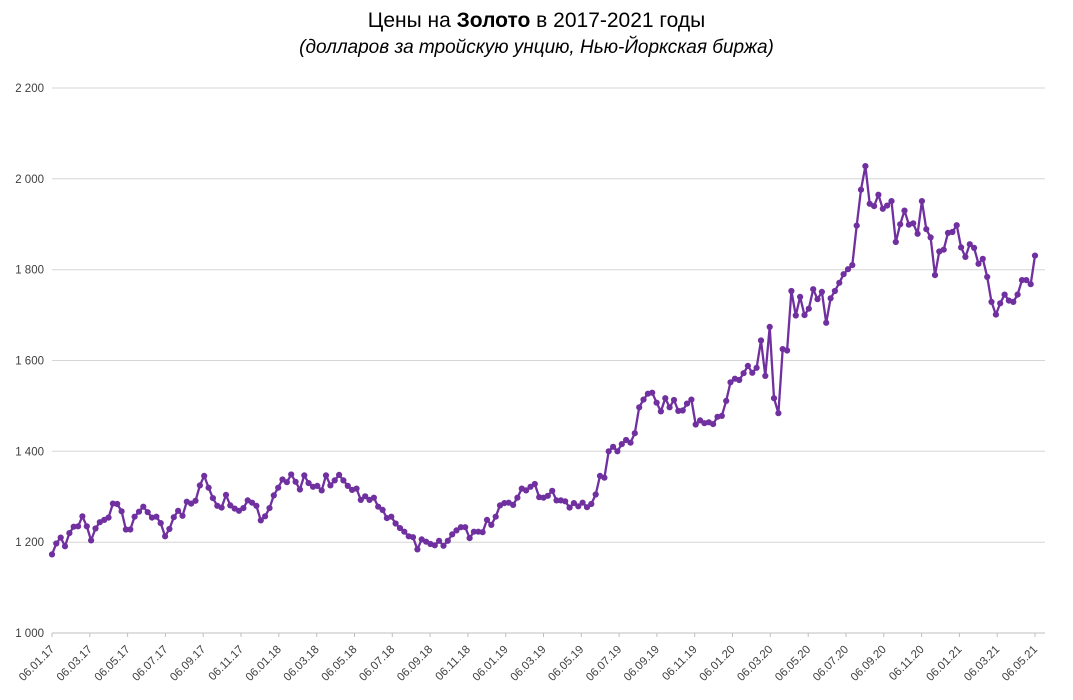 This screenshot has height=700, width=1073. I want to click on svg-text: 2 000, so click(29, 180).